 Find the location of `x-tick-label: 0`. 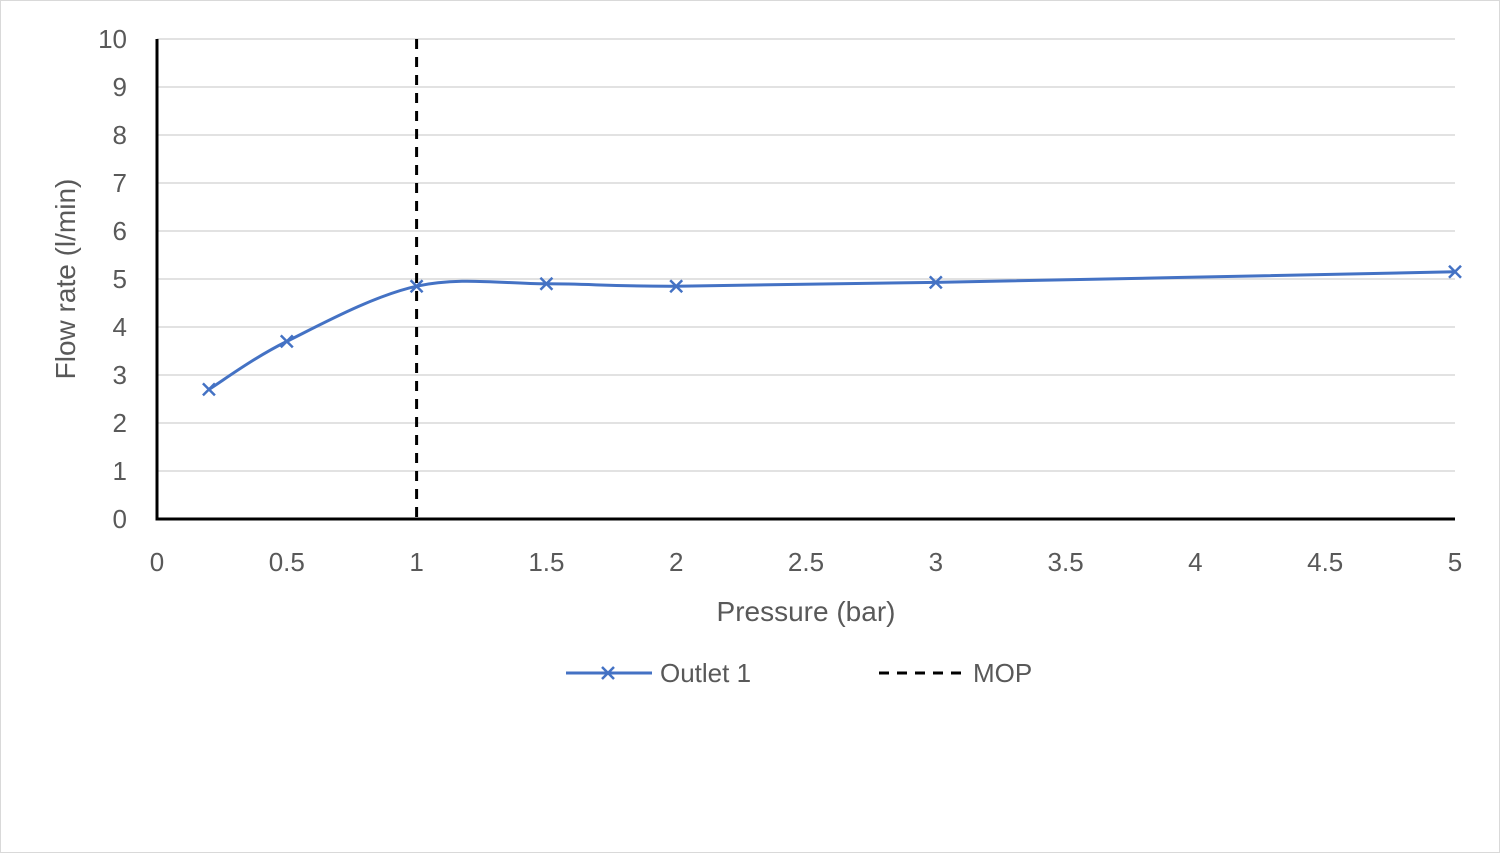

x-tick-label: 0 is located at coordinates (157, 562).